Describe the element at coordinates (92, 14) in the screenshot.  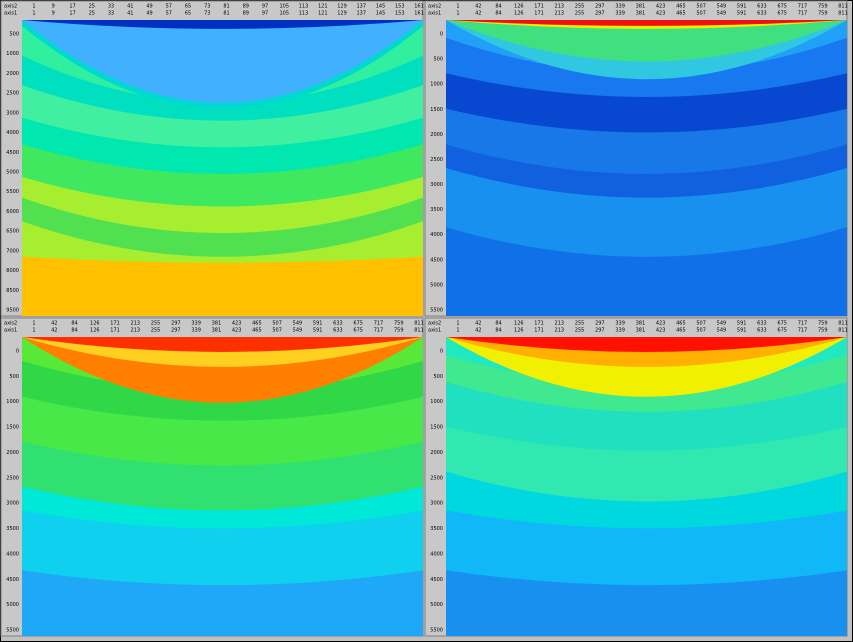
I see `x-tick-label: 25` at that location.